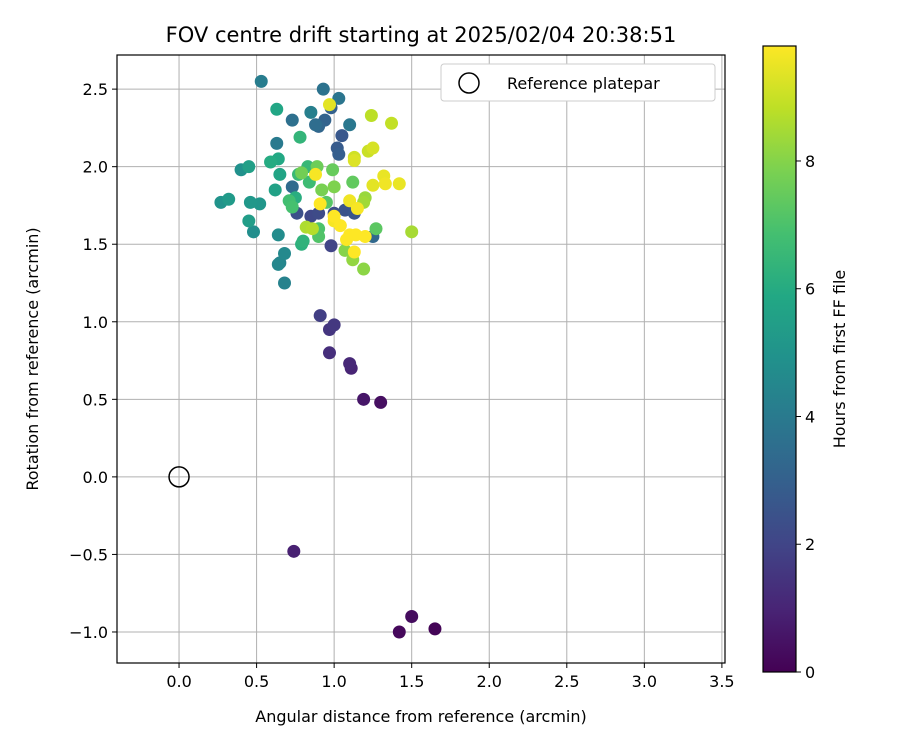 The width and height of the screenshot is (900, 750). What do you see at coordinates (32, 358) in the screenshot?
I see `y-axis-label: Rotation from reference (arcmin)` at bounding box center [32, 358].